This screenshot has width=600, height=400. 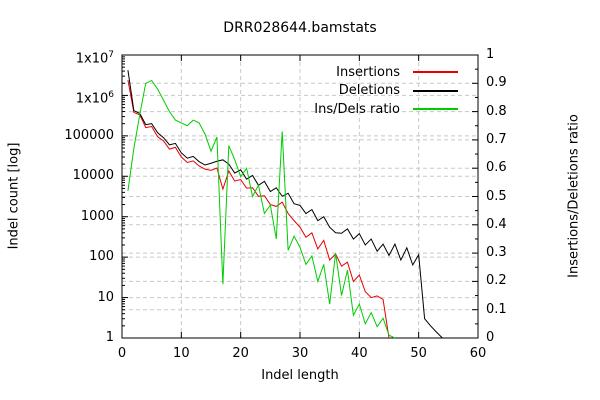 What do you see at coordinates (240, 353) in the screenshot?
I see `x-tick-label: 20` at bounding box center [240, 353].